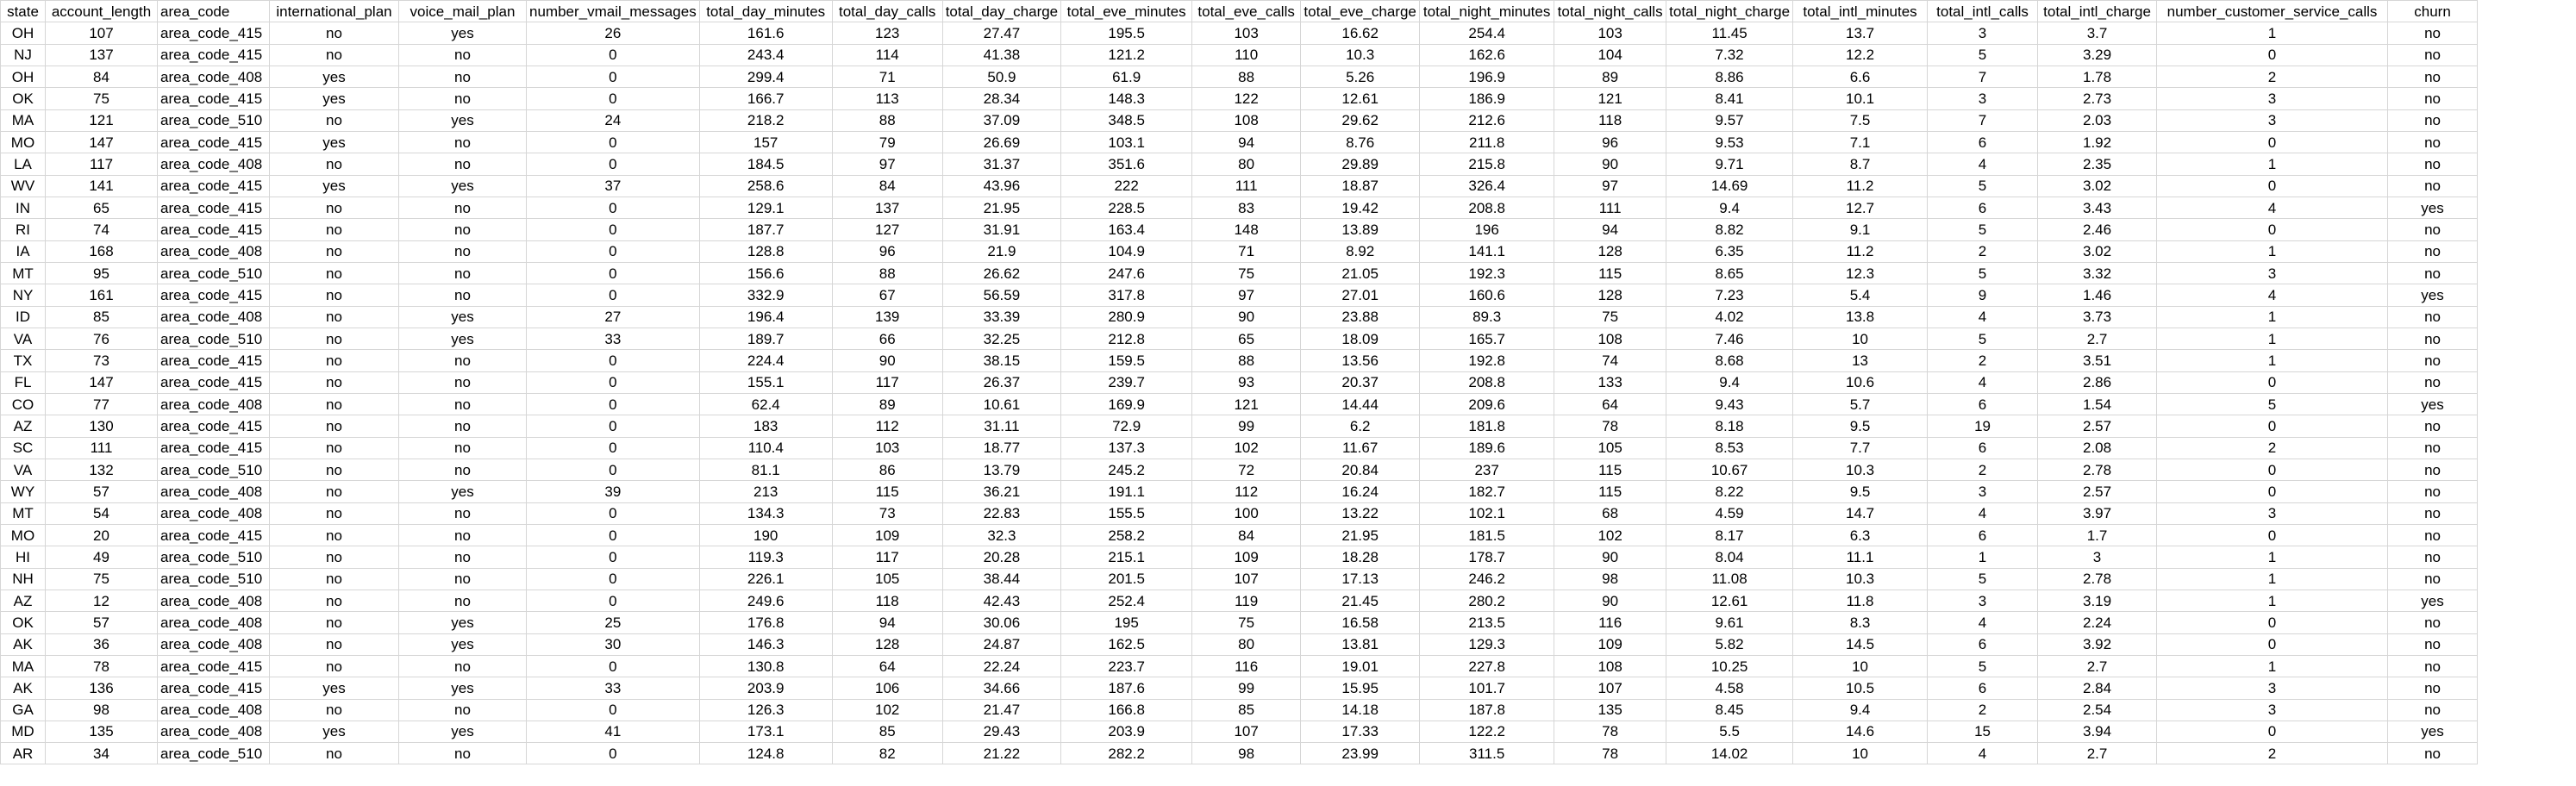 Image resolution: width=2576 pixels, height=786 pixels. I want to click on cell-state: WV, so click(23, 185).